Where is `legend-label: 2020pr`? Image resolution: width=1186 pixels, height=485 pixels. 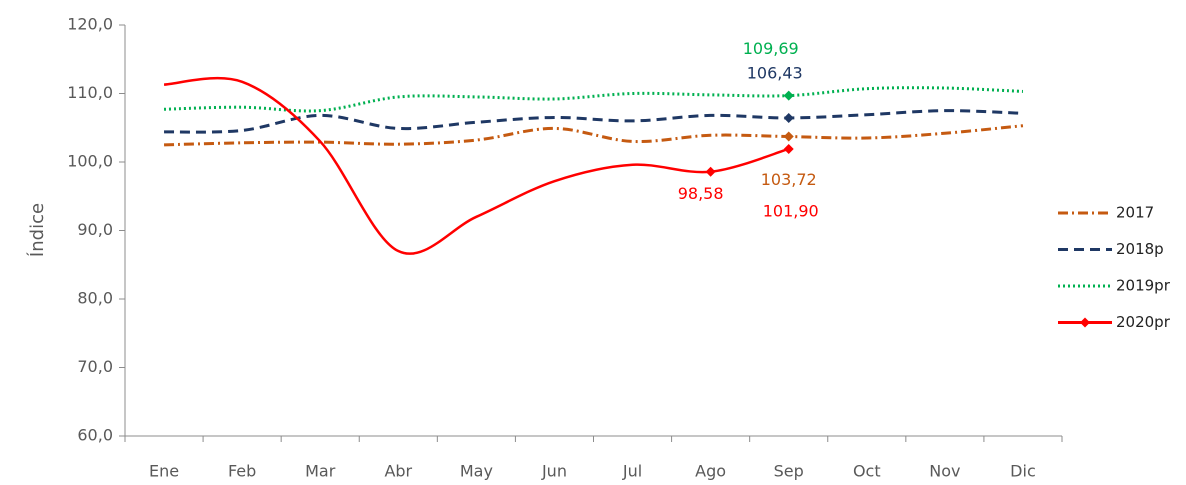
legend-label: 2020pr is located at coordinates (1143, 322).